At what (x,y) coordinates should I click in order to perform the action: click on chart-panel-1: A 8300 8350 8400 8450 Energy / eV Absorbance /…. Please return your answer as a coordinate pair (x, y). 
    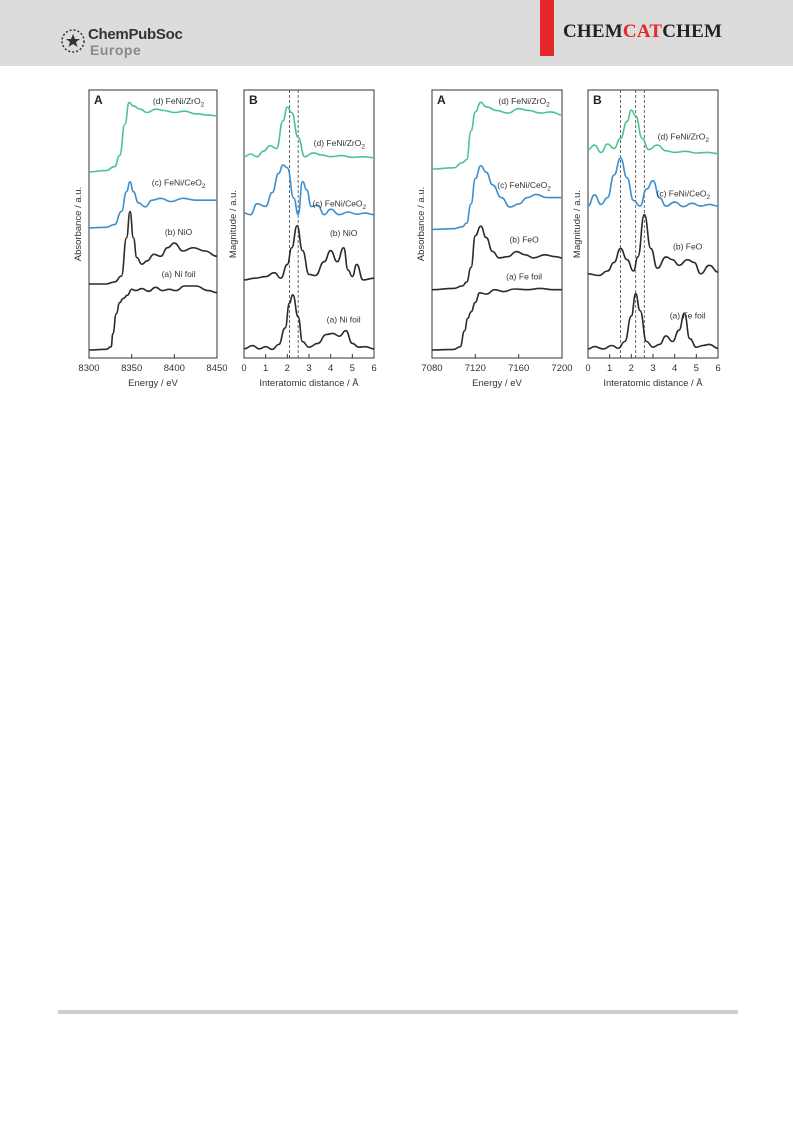
    Looking at the image, I should click on (150, 239).